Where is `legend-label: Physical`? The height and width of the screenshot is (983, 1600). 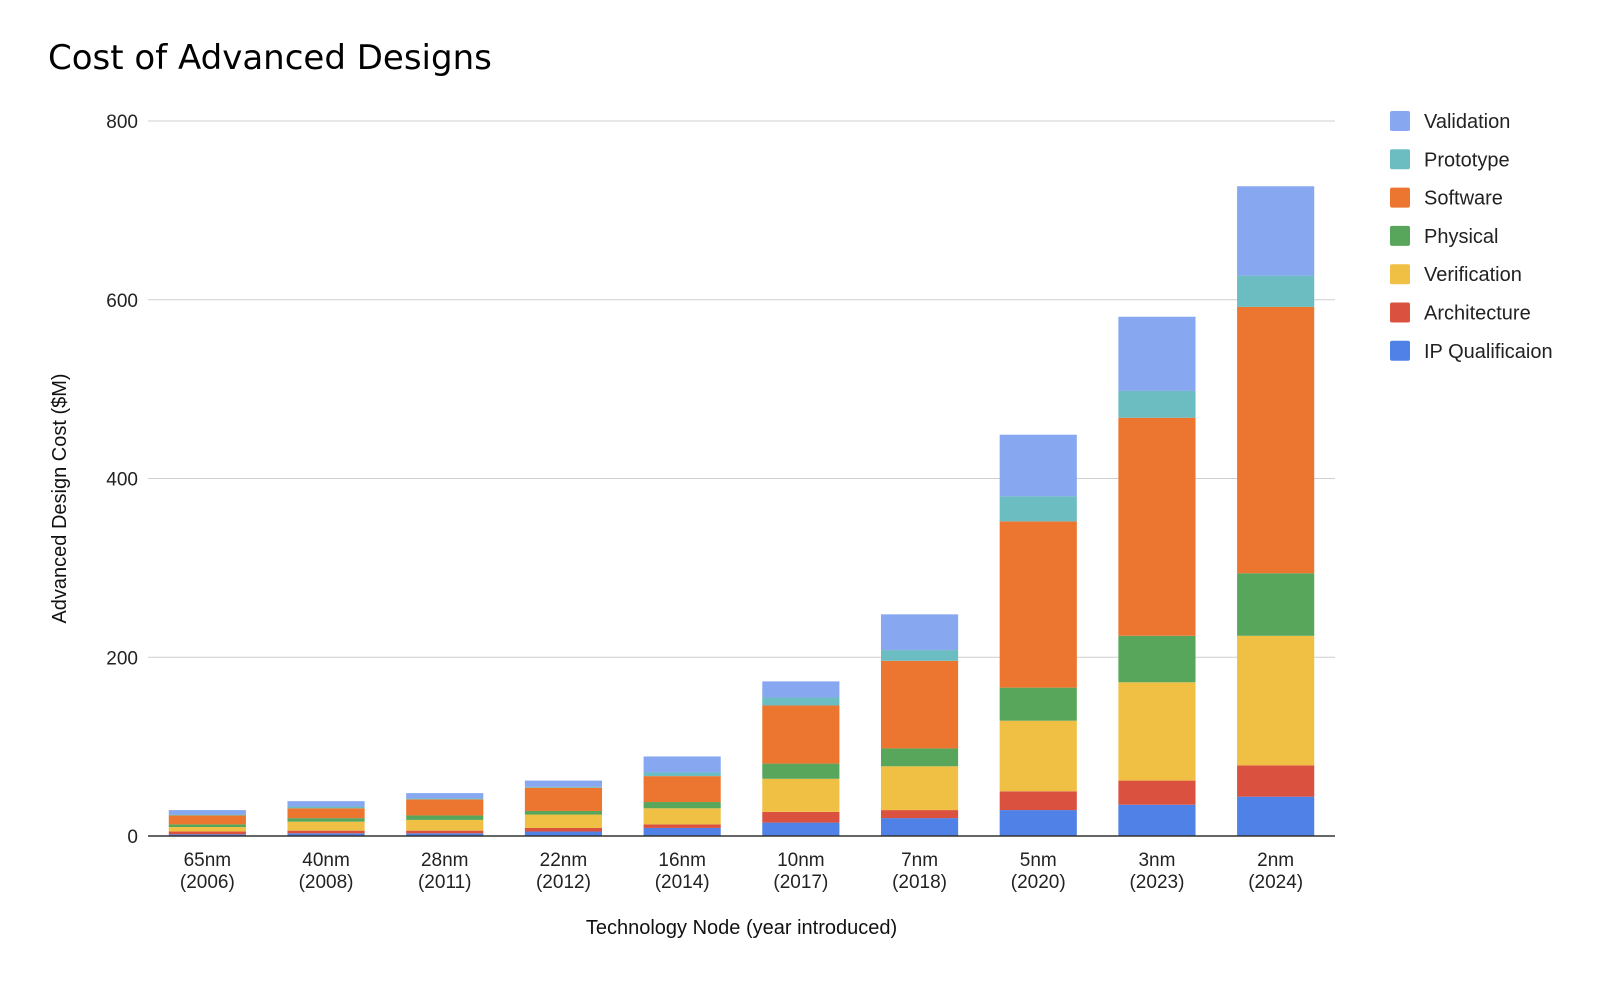
legend-label: Physical is located at coordinates (1461, 237).